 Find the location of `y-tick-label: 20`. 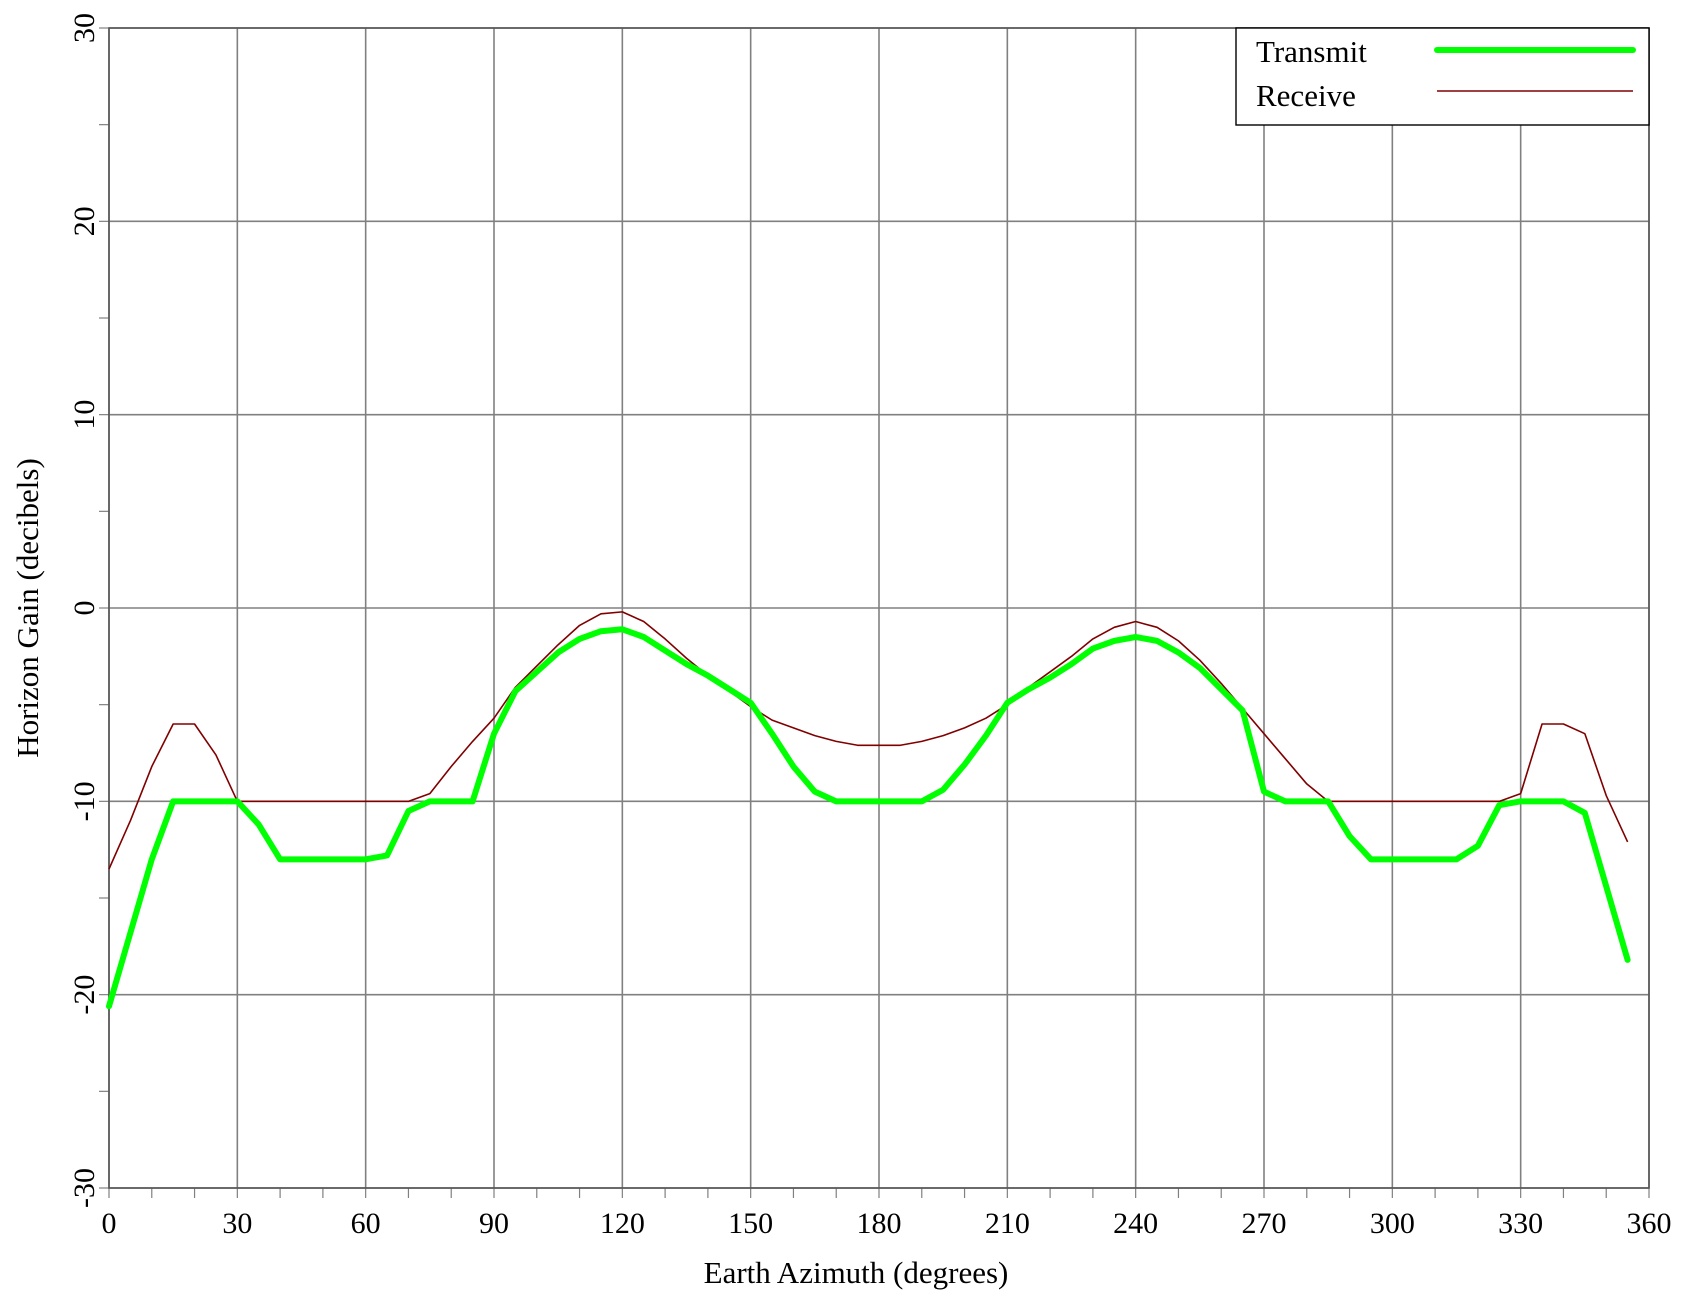

y-tick-label: 20 is located at coordinates (84, 221).